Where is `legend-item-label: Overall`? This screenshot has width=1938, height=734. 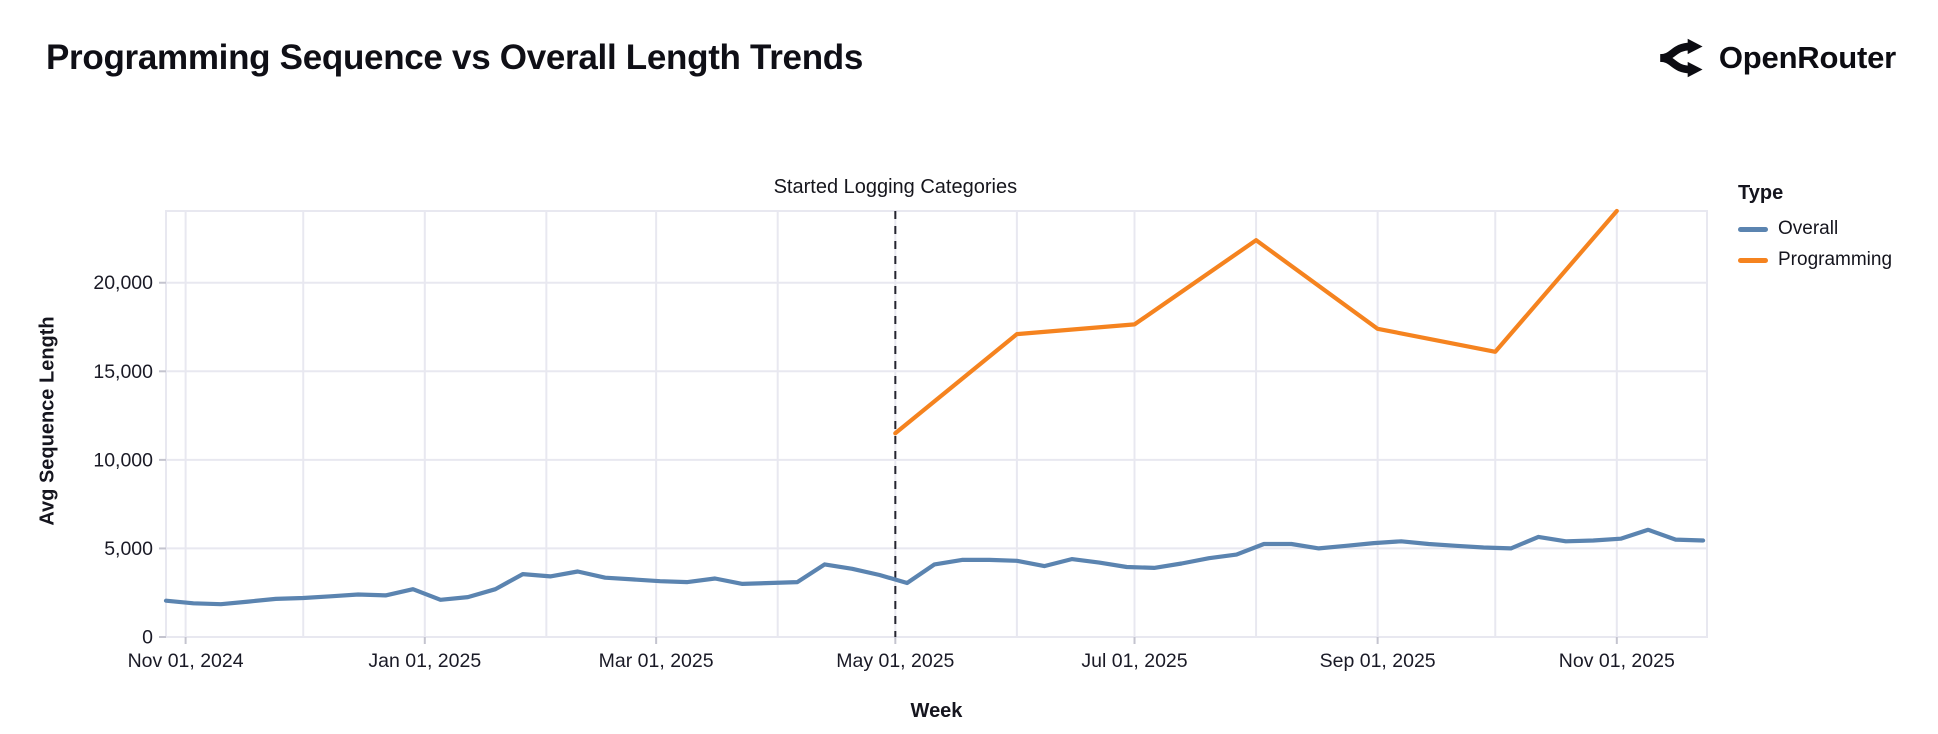 legend-item-label: Overall is located at coordinates (1808, 228).